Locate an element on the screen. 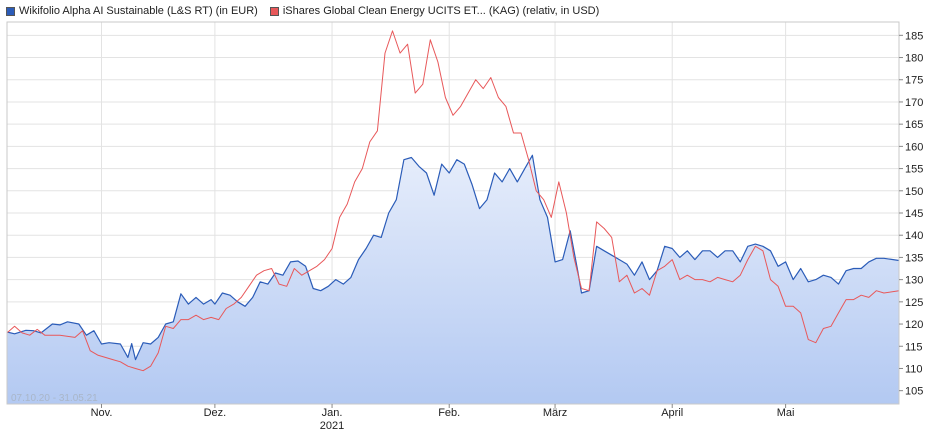  y-tick-label: 165 is located at coordinates (914, 125).